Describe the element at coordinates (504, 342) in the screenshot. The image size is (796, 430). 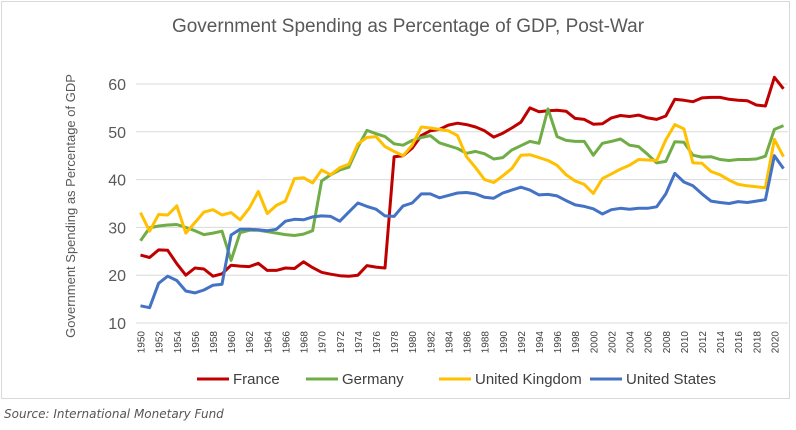
I see `x-tick-label: 1990` at that location.